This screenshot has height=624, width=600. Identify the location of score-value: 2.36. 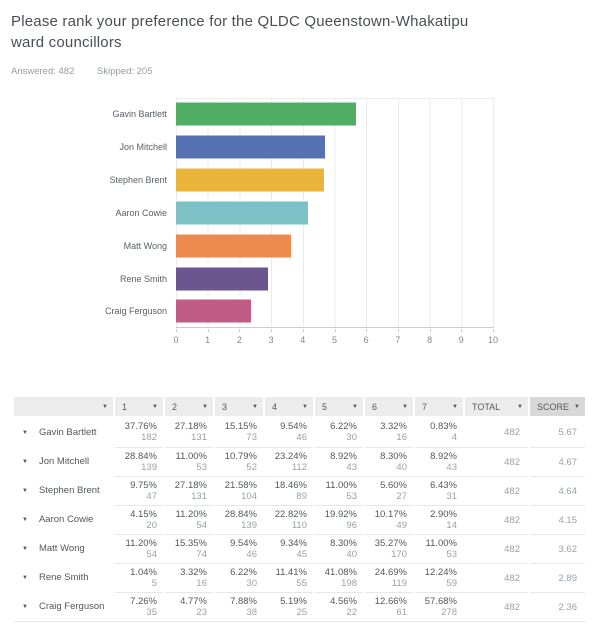
(568, 607).